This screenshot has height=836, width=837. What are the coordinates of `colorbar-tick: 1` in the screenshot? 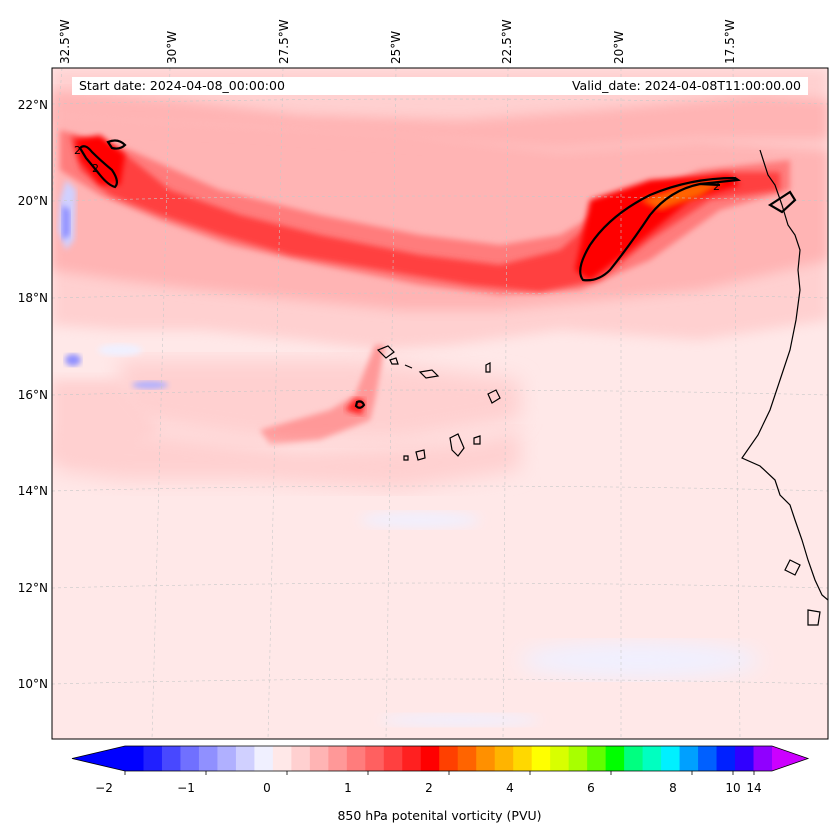 It's located at (348, 788).